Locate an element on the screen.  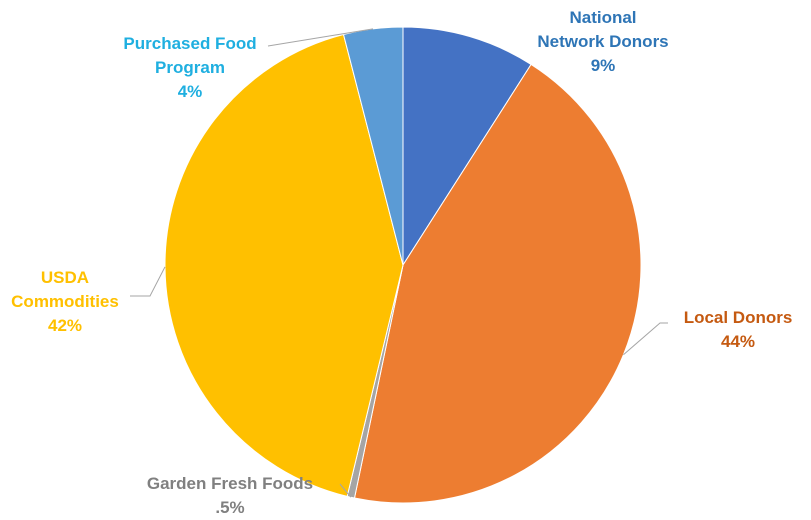
slice-name: Network Donors is located at coordinates (603, 41).